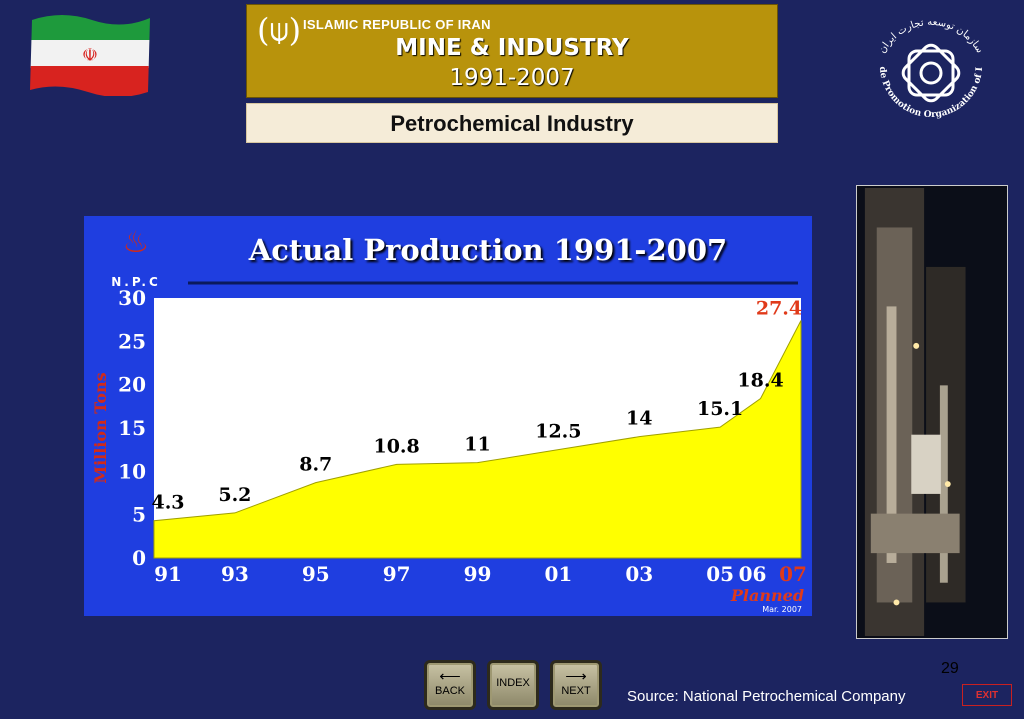  What do you see at coordinates (558, 574) in the screenshot?
I see `x-tick-label: 01` at bounding box center [558, 574].